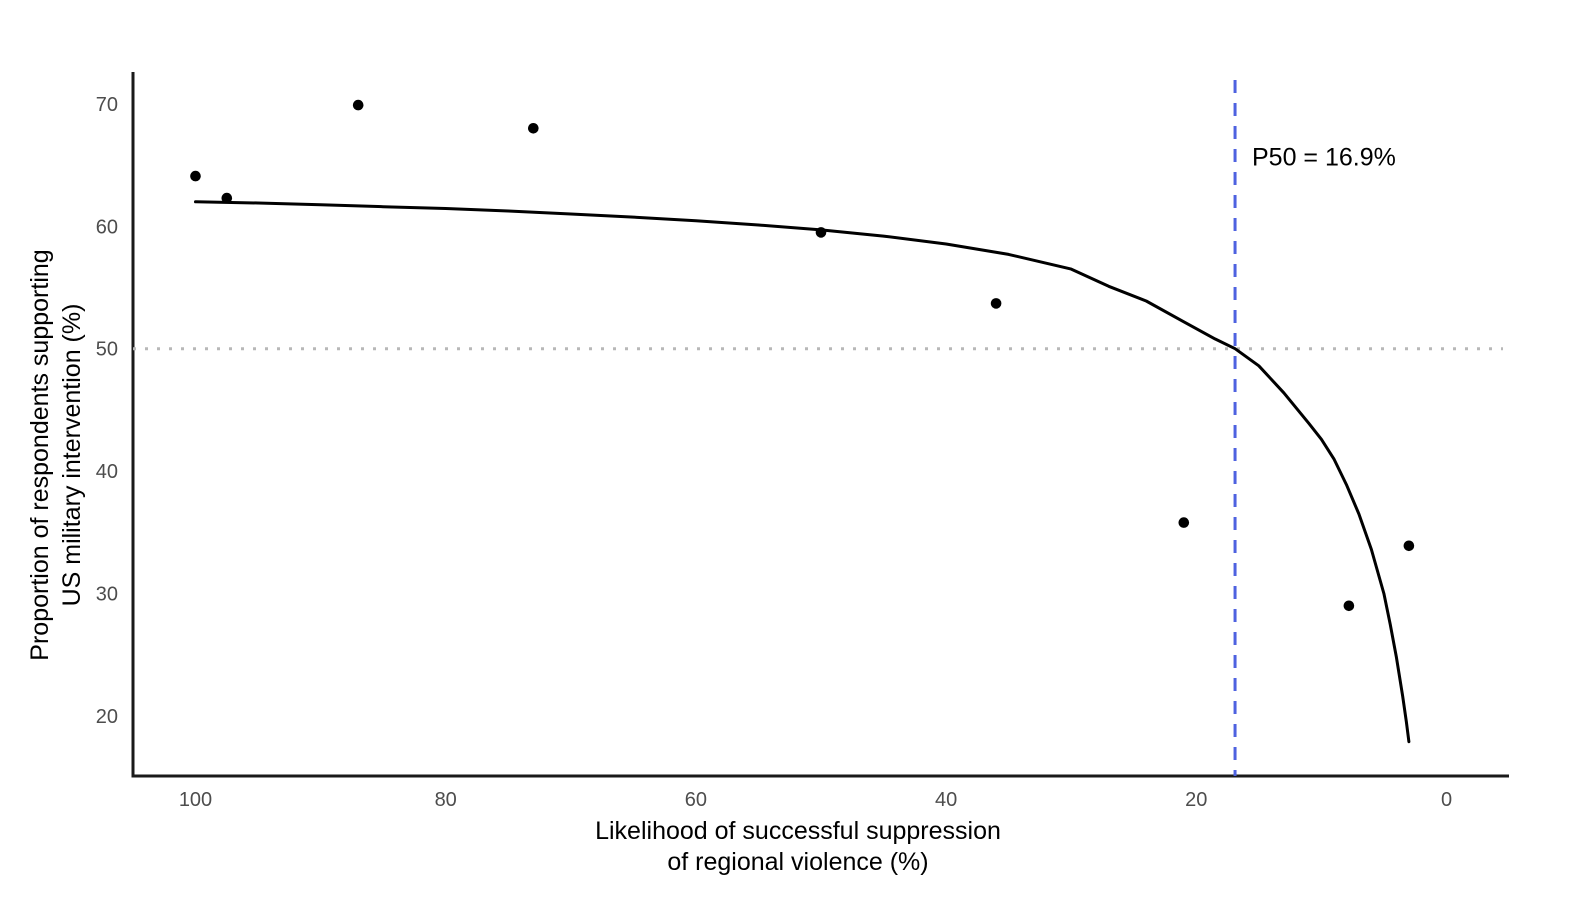 The image size is (1588, 904). I want to click on y-axis-title-line1: Proportion of respondents supporting, so click(40, 455).